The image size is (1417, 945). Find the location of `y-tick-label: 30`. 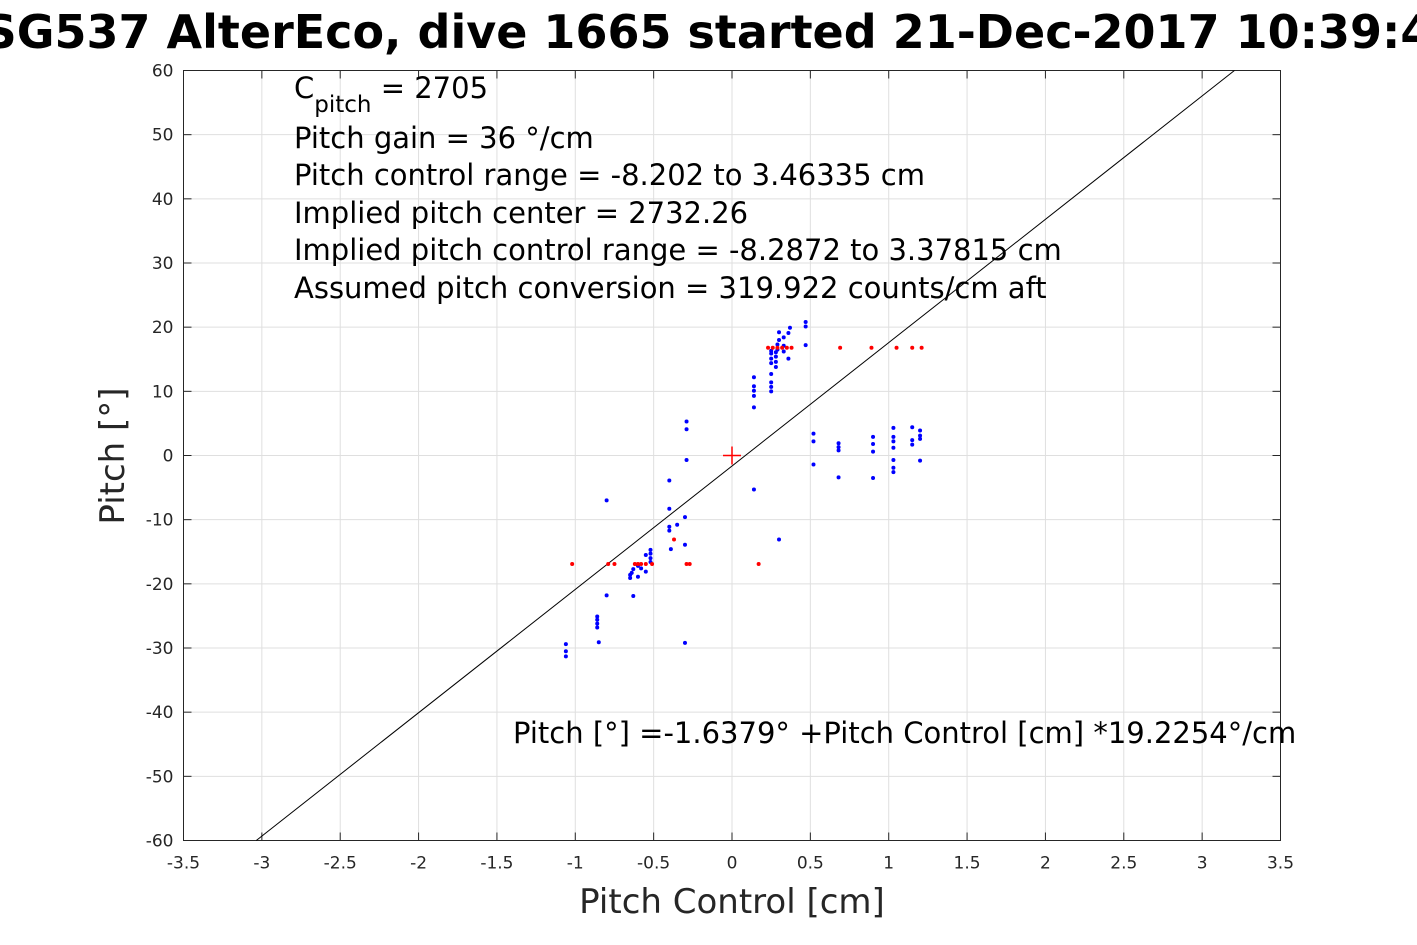

y-tick-label: 30 is located at coordinates (163, 264).